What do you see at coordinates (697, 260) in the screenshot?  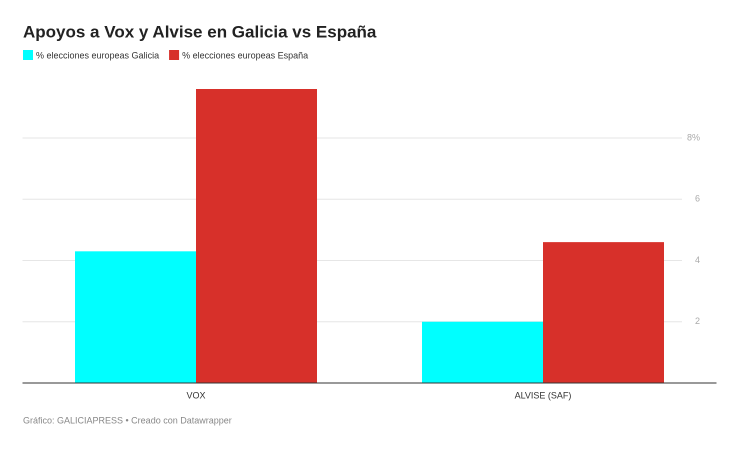 I see `y-tick-label: 4` at bounding box center [697, 260].